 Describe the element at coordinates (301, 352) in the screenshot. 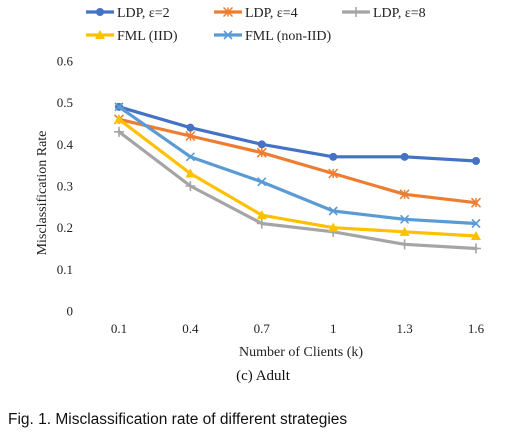

I see `x-axis-label: Number of Clients (k)` at that location.